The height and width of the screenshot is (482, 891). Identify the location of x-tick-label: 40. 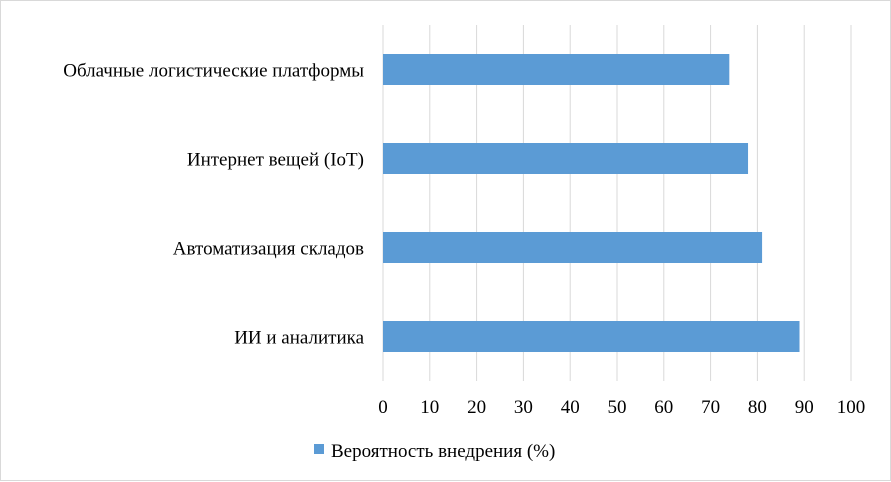
(570, 407).